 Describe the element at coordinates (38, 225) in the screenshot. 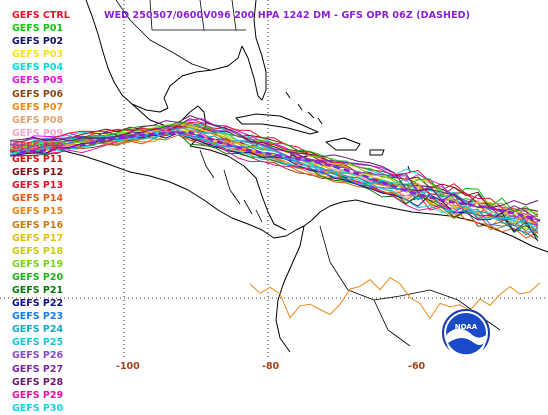

I see `legend-entry: GEFS P16` at that location.